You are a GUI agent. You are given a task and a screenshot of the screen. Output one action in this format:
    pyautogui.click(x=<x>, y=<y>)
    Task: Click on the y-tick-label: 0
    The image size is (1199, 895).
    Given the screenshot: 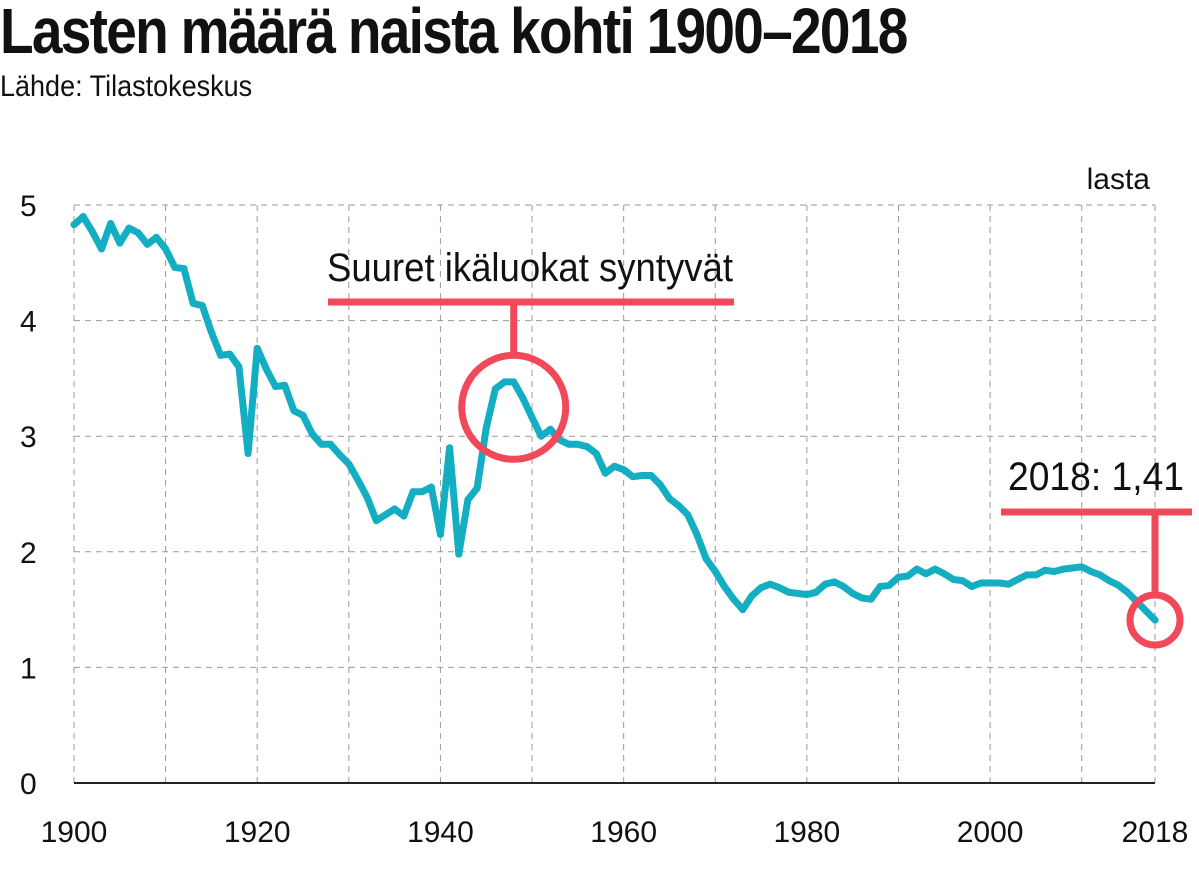 What is the action you would take?
    pyautogui.click(x=28, y=784)
    